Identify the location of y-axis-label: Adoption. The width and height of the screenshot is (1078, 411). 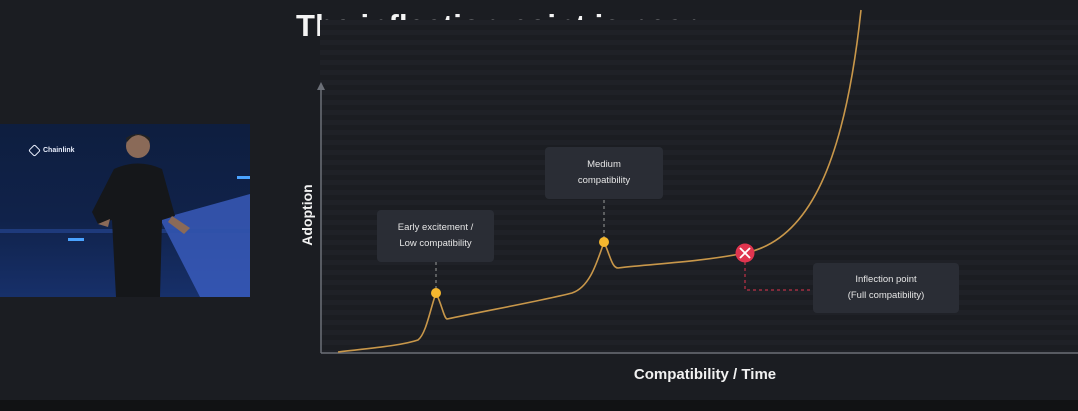
(307, 215).